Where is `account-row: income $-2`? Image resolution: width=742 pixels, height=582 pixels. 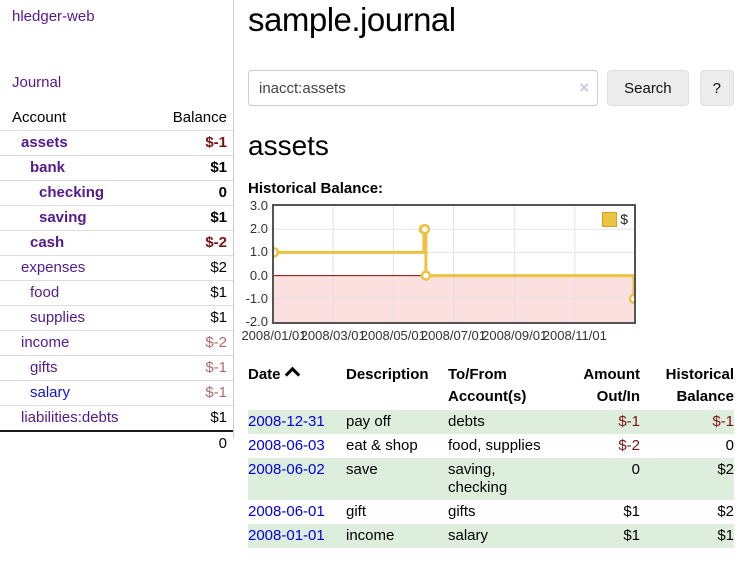
account-row: income $-2 is located at coordinates (116, 342).